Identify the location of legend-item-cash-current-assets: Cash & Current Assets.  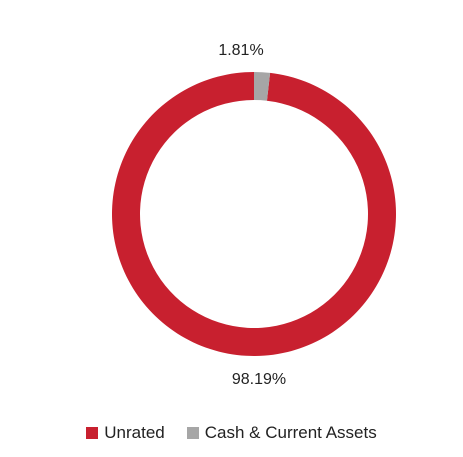
(281, 433).